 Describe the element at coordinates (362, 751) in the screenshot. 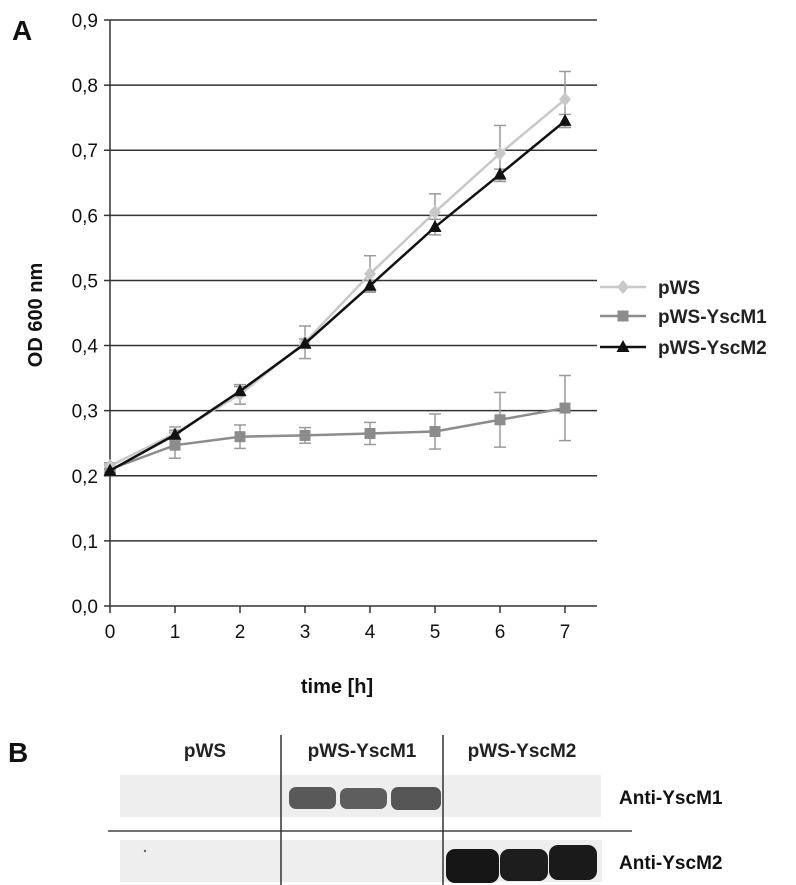

I see `lane-label-pws-yscm1: pWS-YscM1` at that location.